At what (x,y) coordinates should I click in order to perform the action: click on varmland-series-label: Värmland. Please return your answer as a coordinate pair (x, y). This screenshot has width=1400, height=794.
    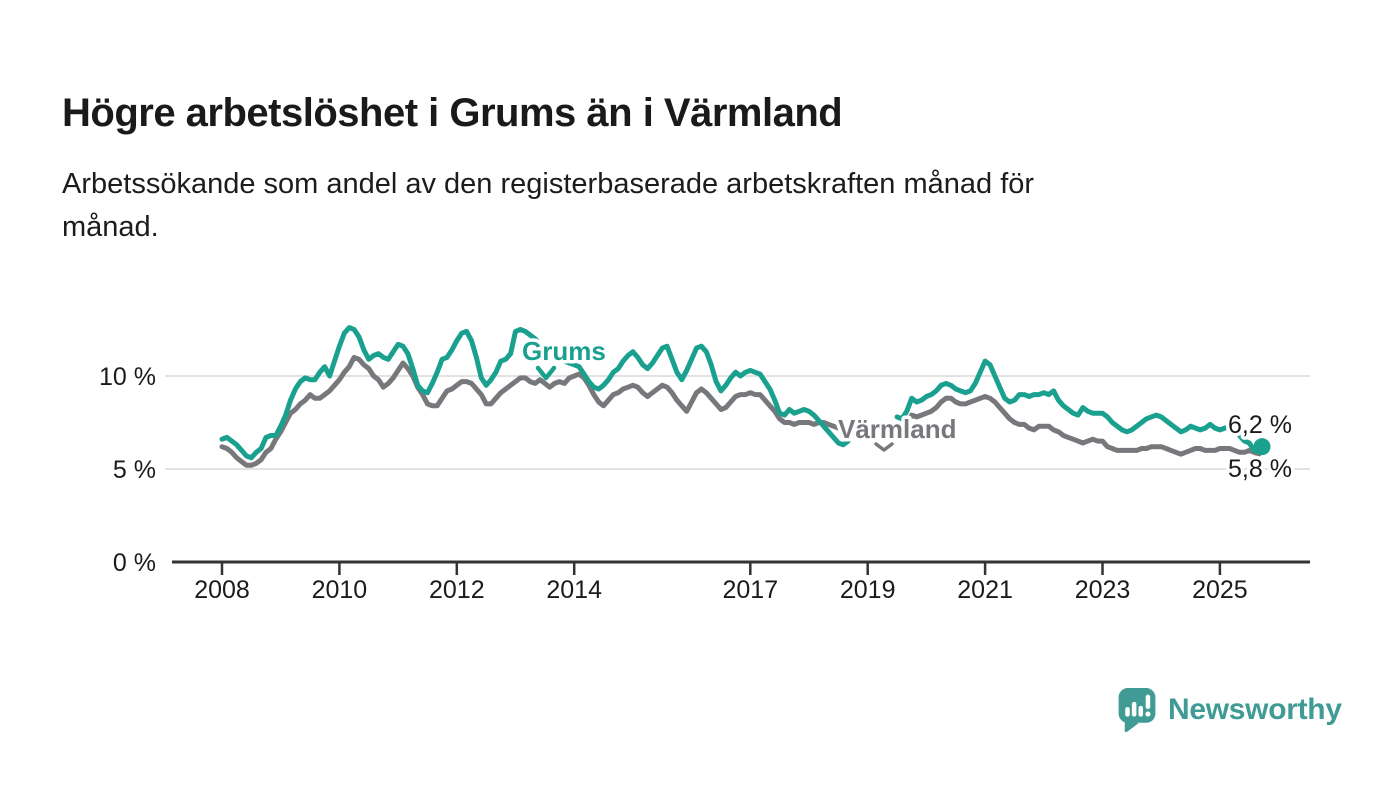
    Looking at the image, I should click on (897, 429).